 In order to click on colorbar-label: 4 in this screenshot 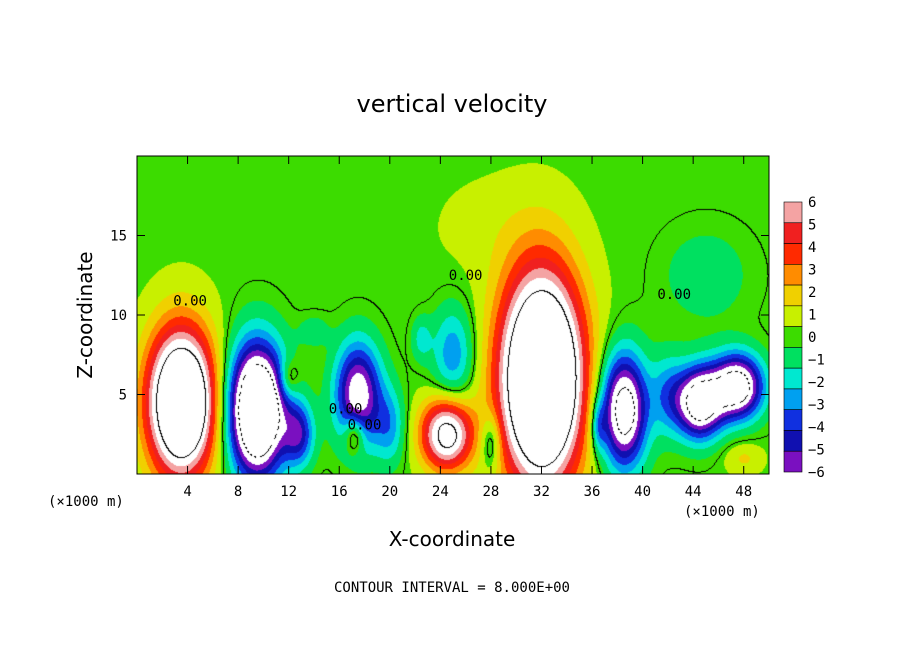, I will do `click(812, 248)`.